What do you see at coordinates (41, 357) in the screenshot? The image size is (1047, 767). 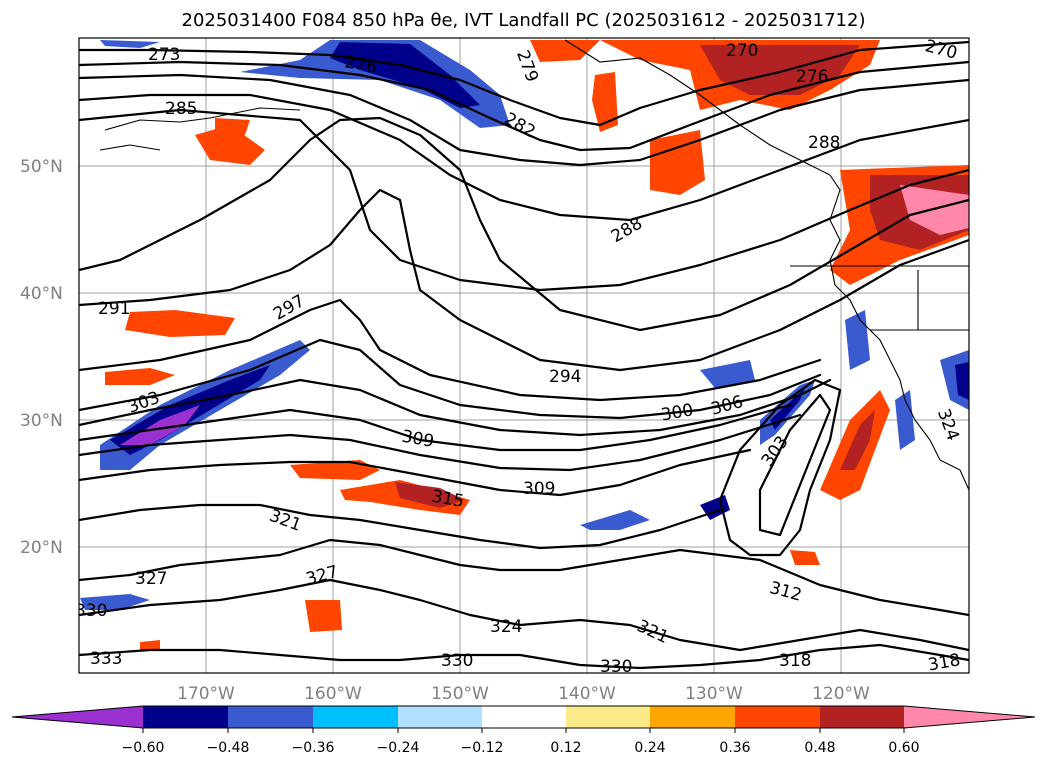 I see `latitude-labels: 50°N 40°N 30°N 20°N` at bounding box center [41, 357].